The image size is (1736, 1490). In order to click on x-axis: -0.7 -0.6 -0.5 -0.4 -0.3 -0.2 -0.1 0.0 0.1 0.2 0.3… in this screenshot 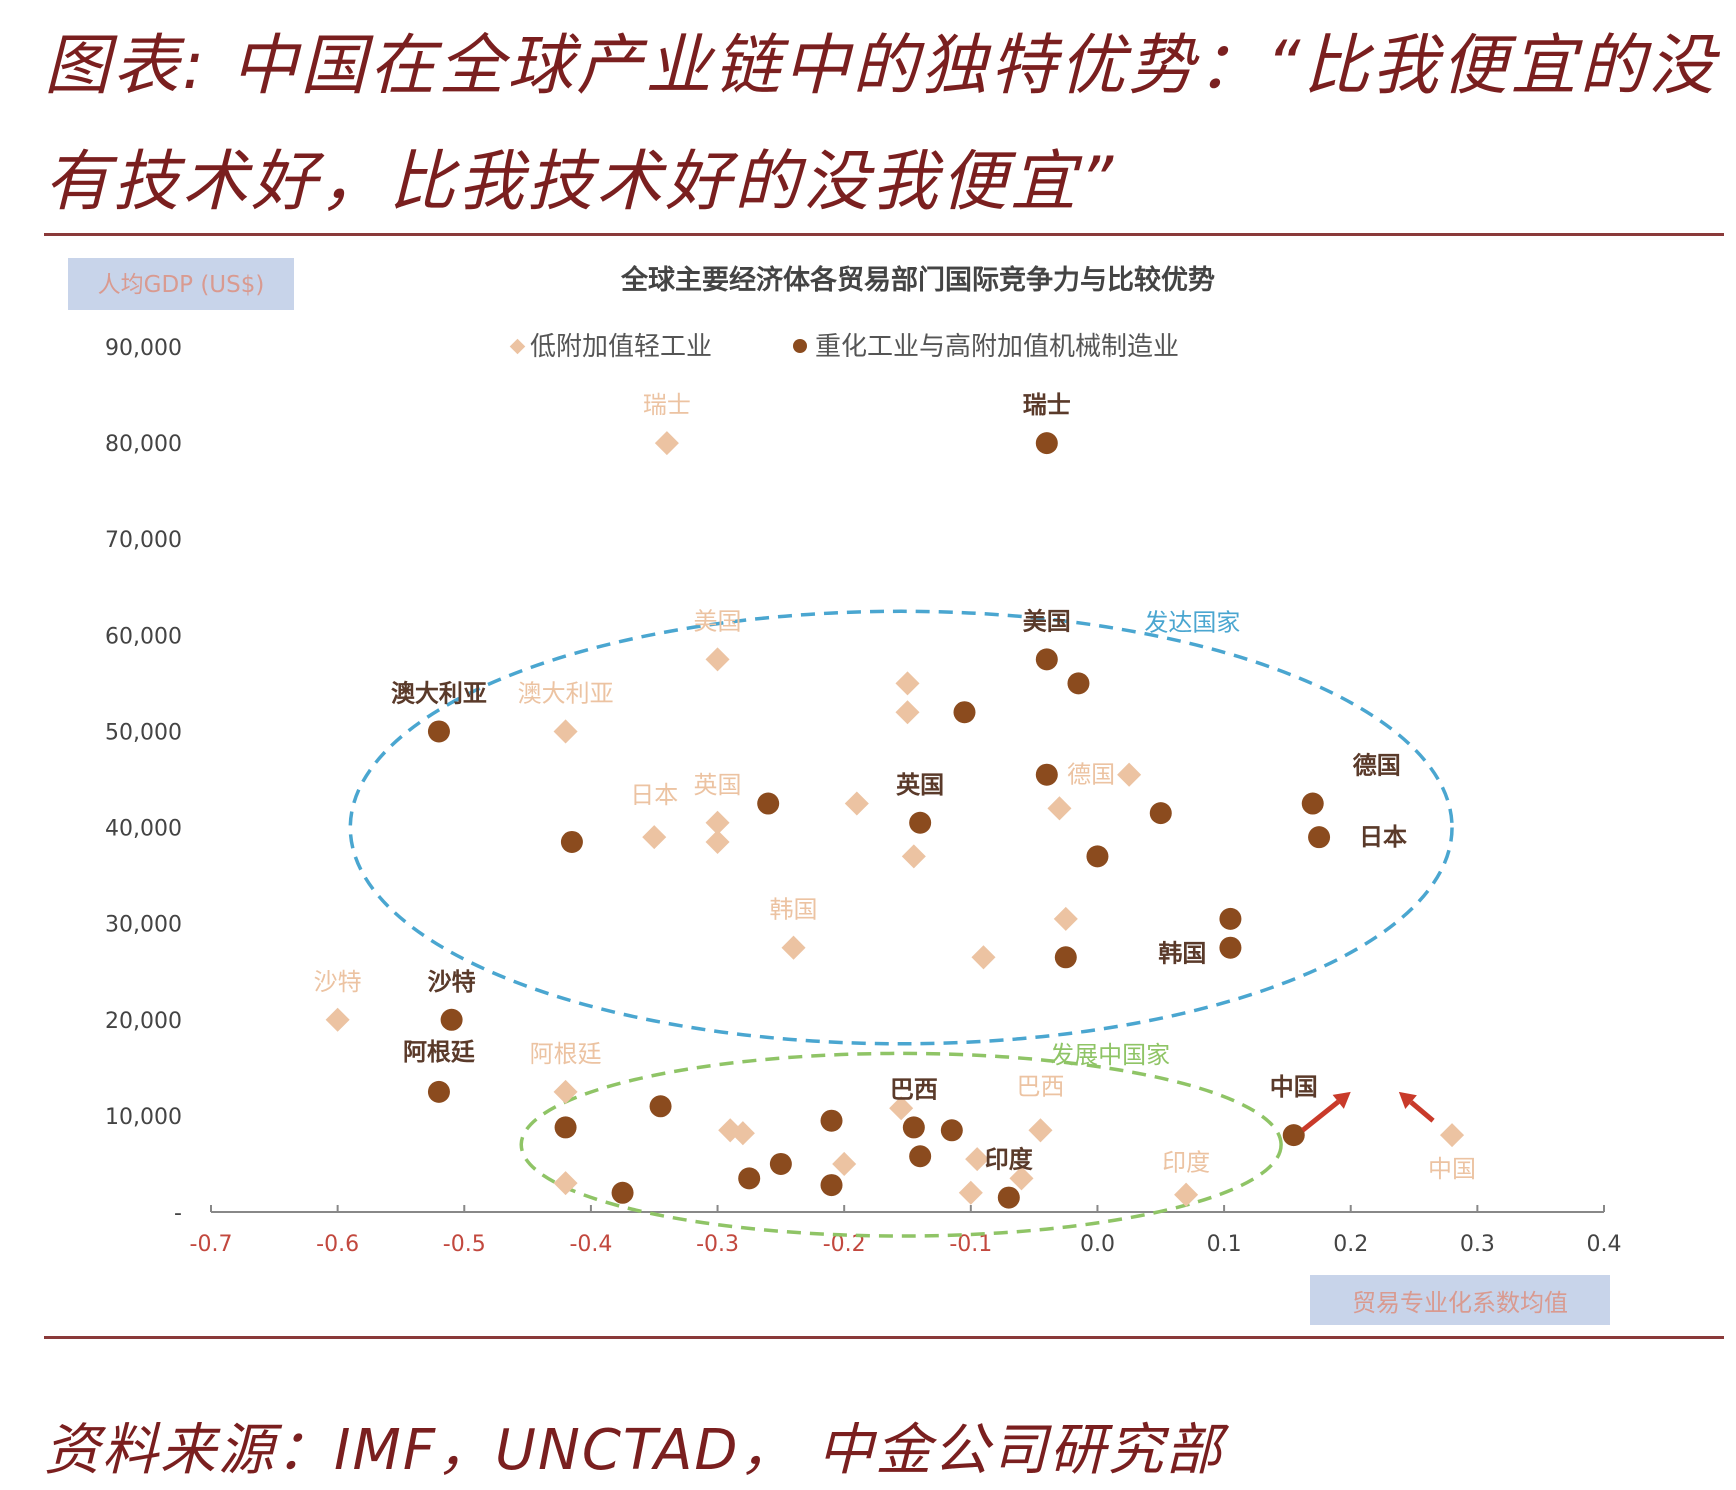, I will do `click(906, 1231)`.